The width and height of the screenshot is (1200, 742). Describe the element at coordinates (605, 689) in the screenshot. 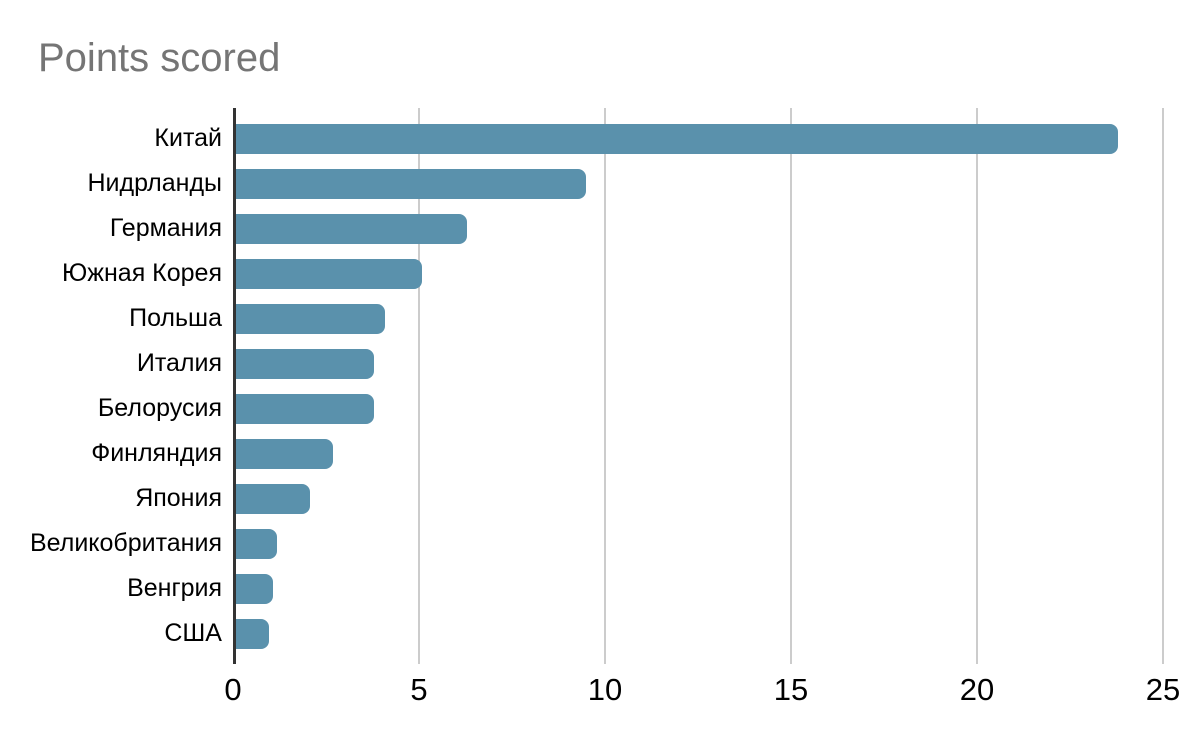

I see `x-tick-label: 10` at that location.